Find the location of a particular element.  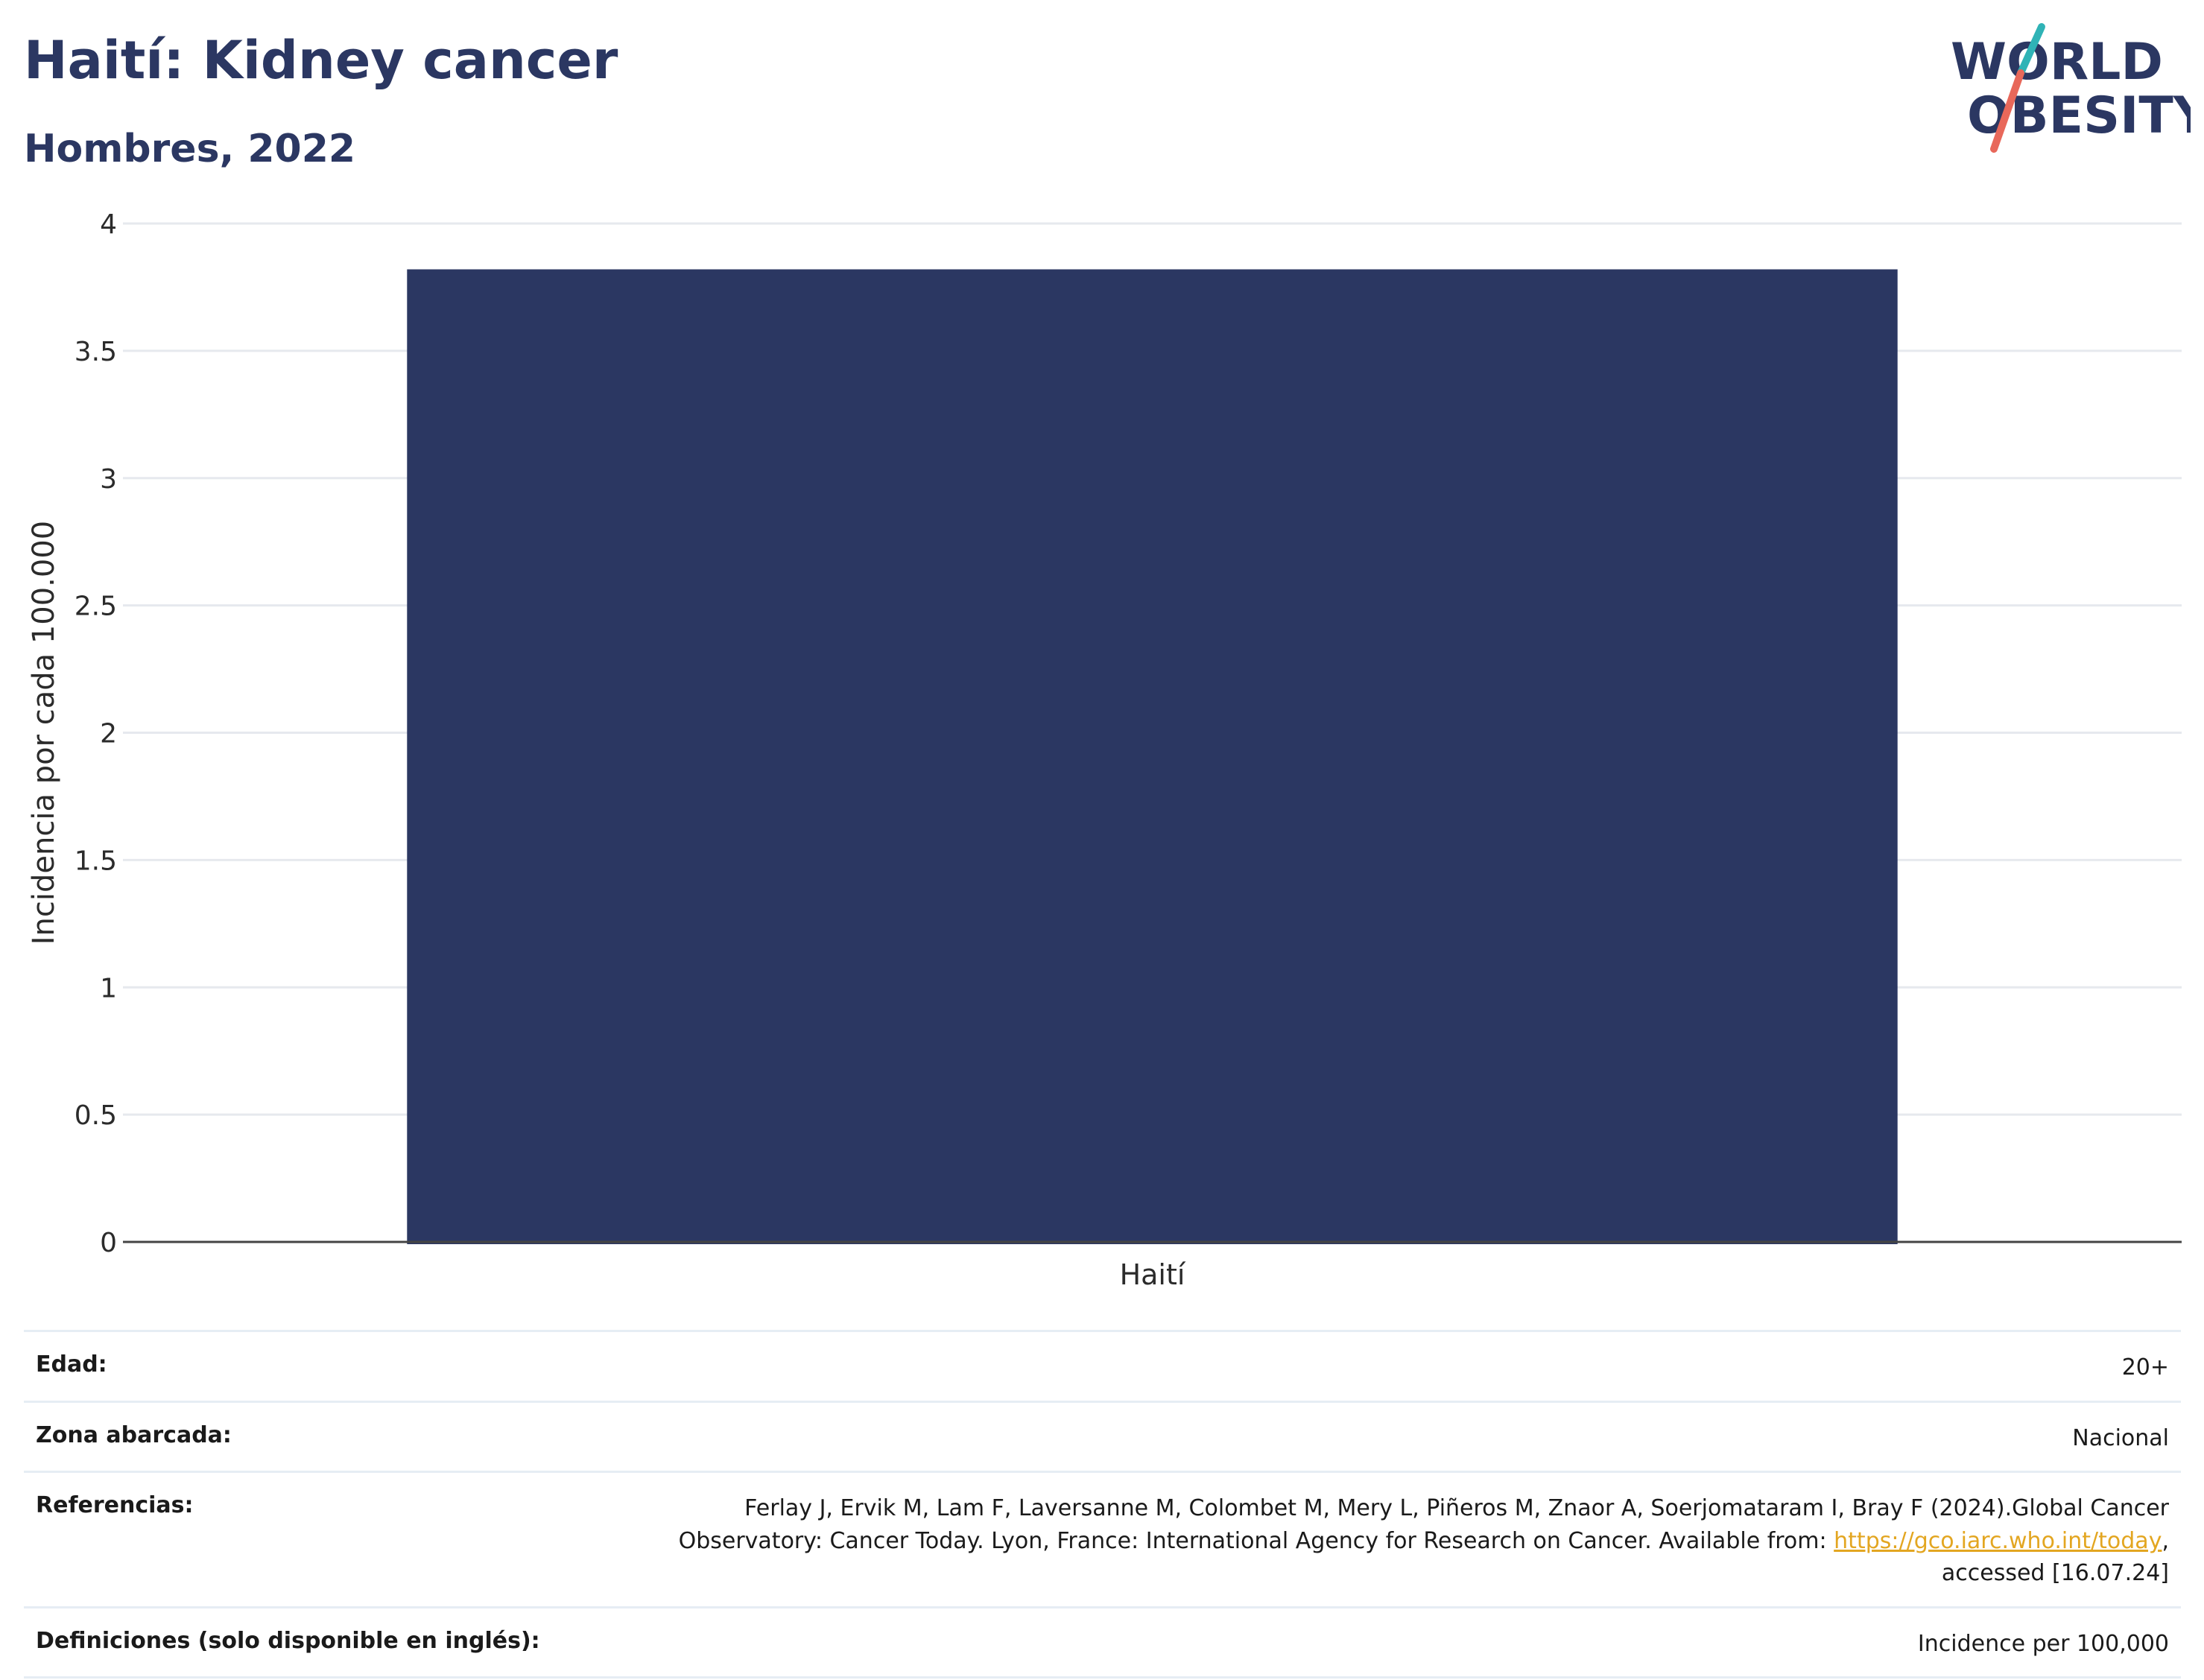

y-tick-label: 3.5 is located at coordinates (96, 352).